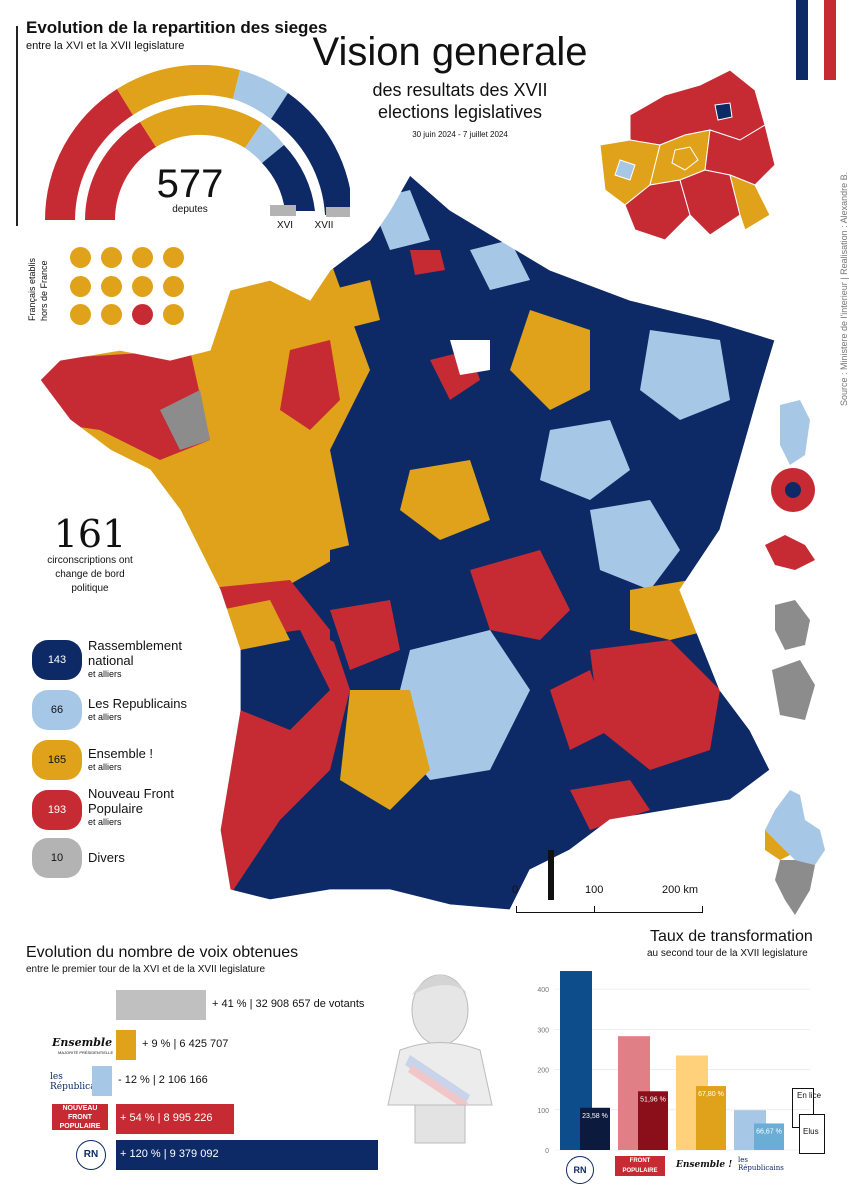 The width and height of the screenshot is (849, 1200). I want to click on legend-name: Les Republicains, so click(138, 703).